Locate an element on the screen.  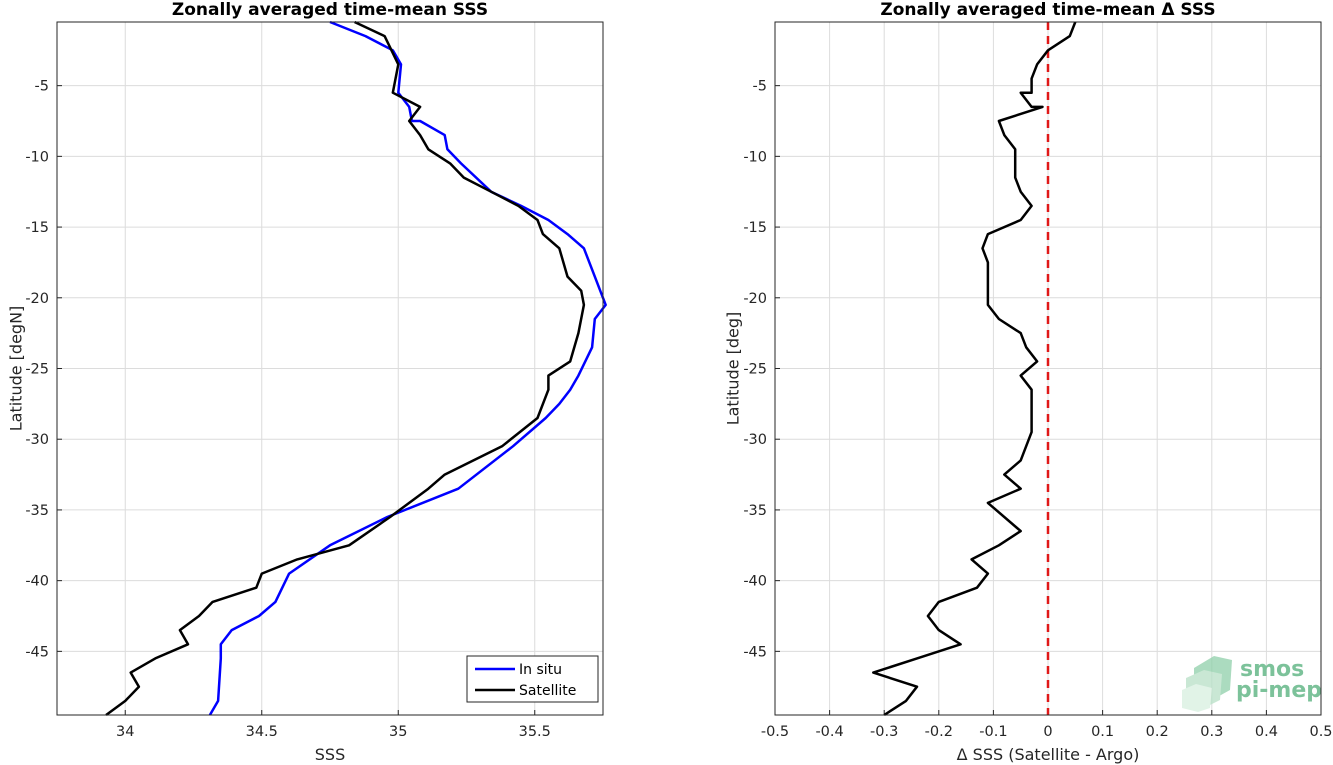
left-x-tick-label: 35.5 is located at coordinates (535, 732).